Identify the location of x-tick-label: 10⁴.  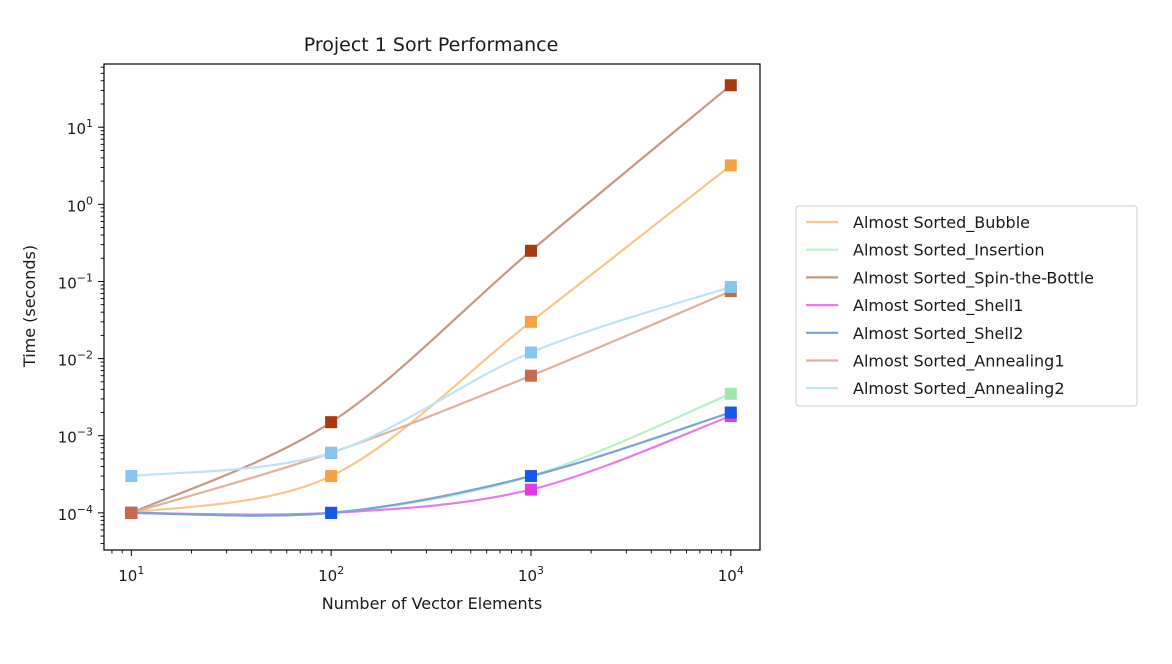
(731, 574).